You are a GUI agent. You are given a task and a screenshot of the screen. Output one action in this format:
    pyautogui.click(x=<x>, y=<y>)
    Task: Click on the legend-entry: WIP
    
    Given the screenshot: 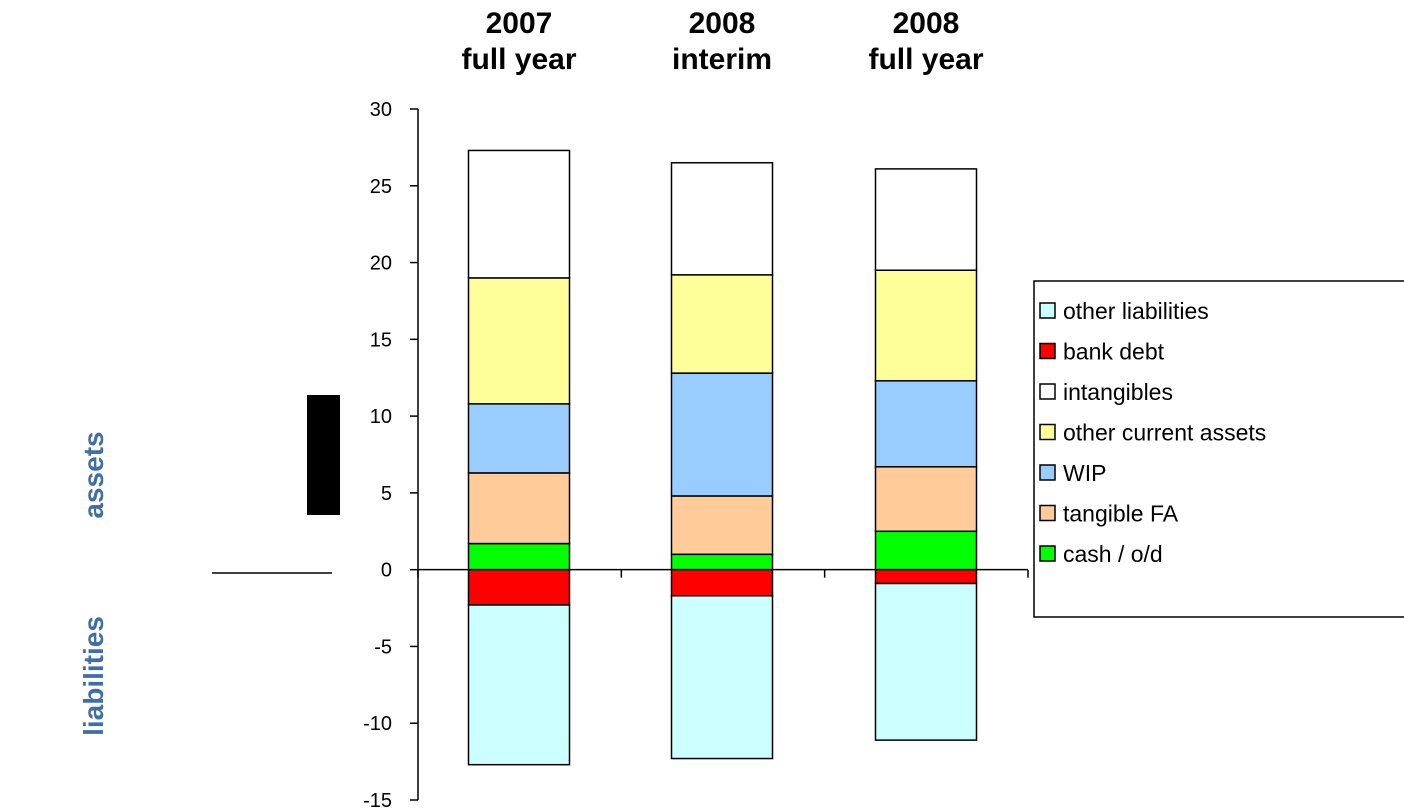 What is the action you would take?
    pyautogui.click(x=1084, y=473)
    